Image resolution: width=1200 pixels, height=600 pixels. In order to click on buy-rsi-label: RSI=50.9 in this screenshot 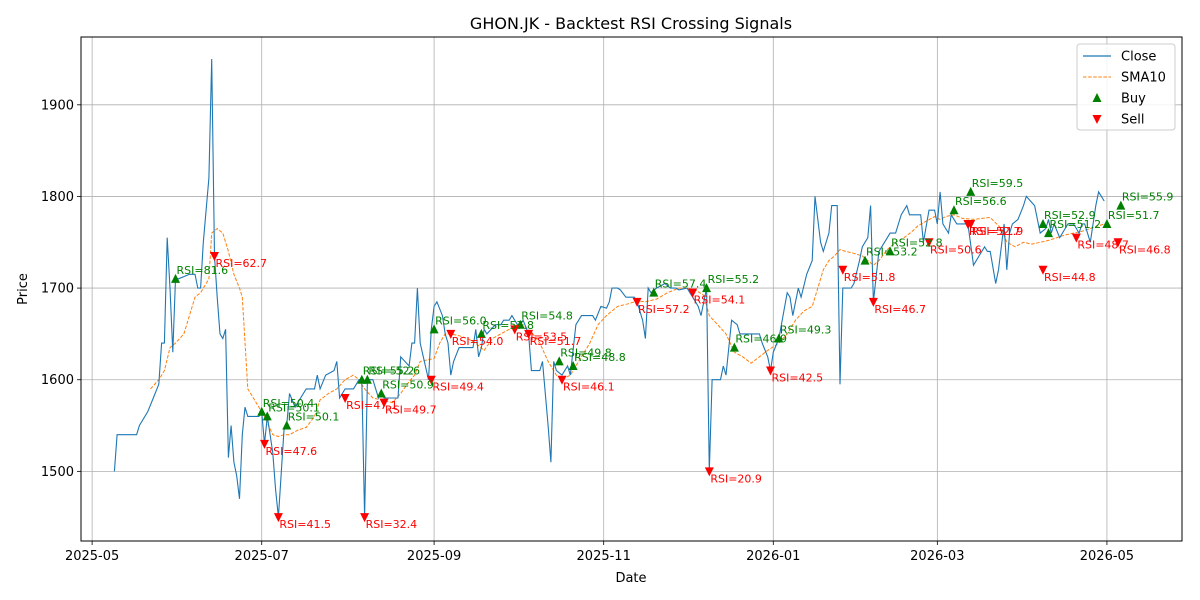, I will do `click(408, 384)`.